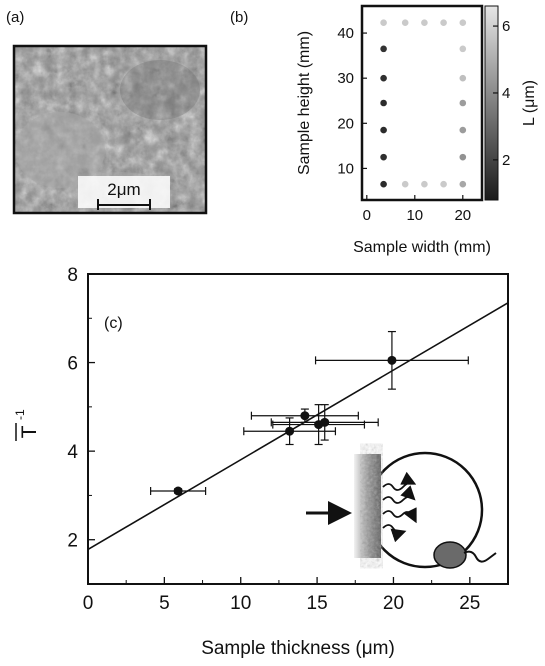  I want to click on panel-c-xtick-label-3: 15, so click(317, 603).